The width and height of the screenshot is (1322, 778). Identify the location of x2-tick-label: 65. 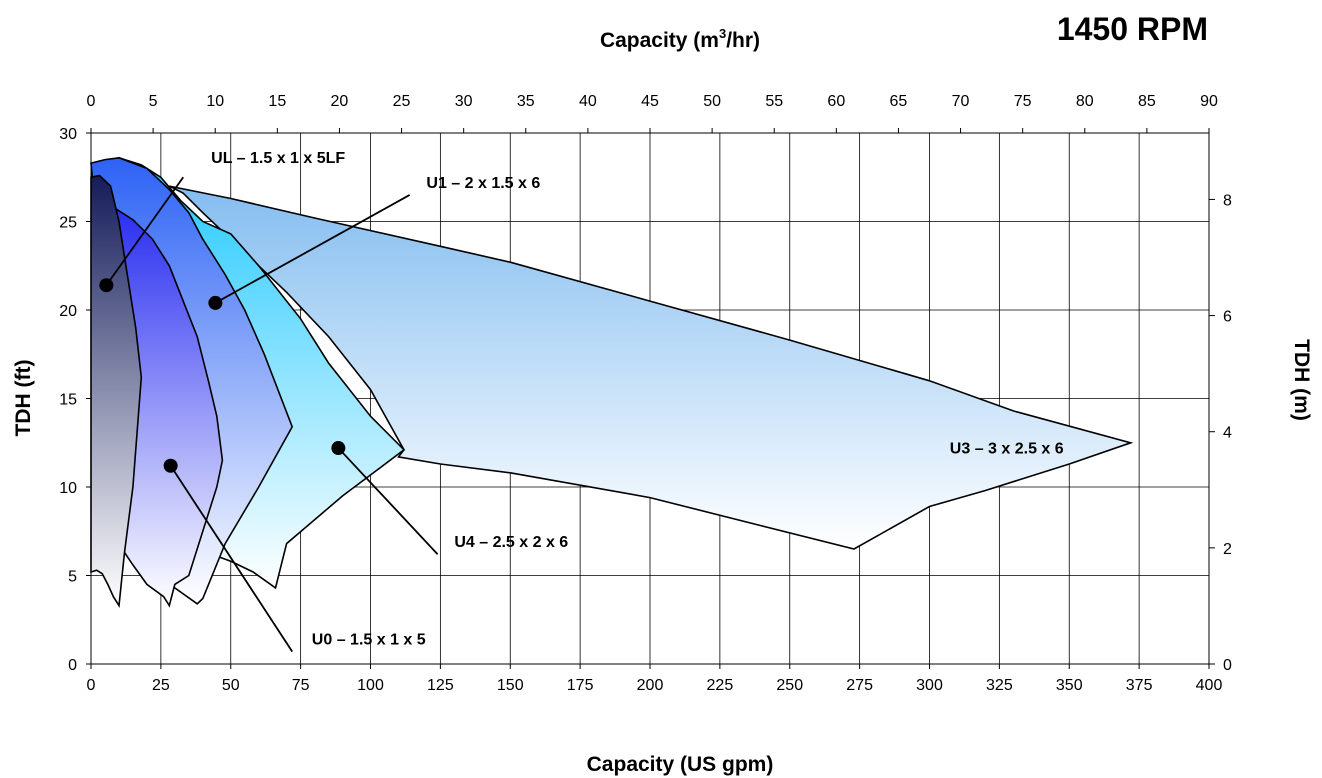
(899, 101).